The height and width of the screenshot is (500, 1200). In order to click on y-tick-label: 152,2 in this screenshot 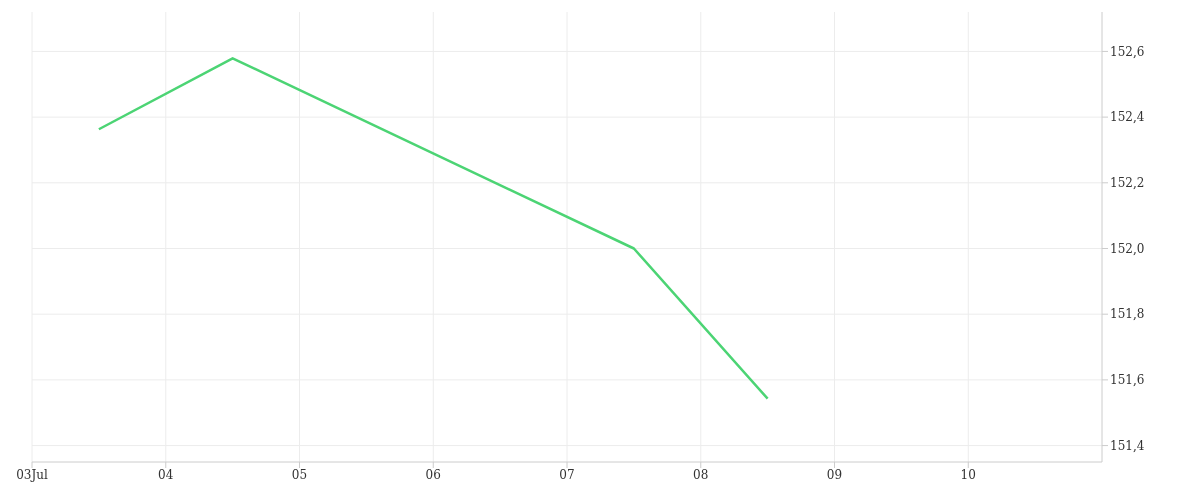, I will do `click(1127, 183)`.